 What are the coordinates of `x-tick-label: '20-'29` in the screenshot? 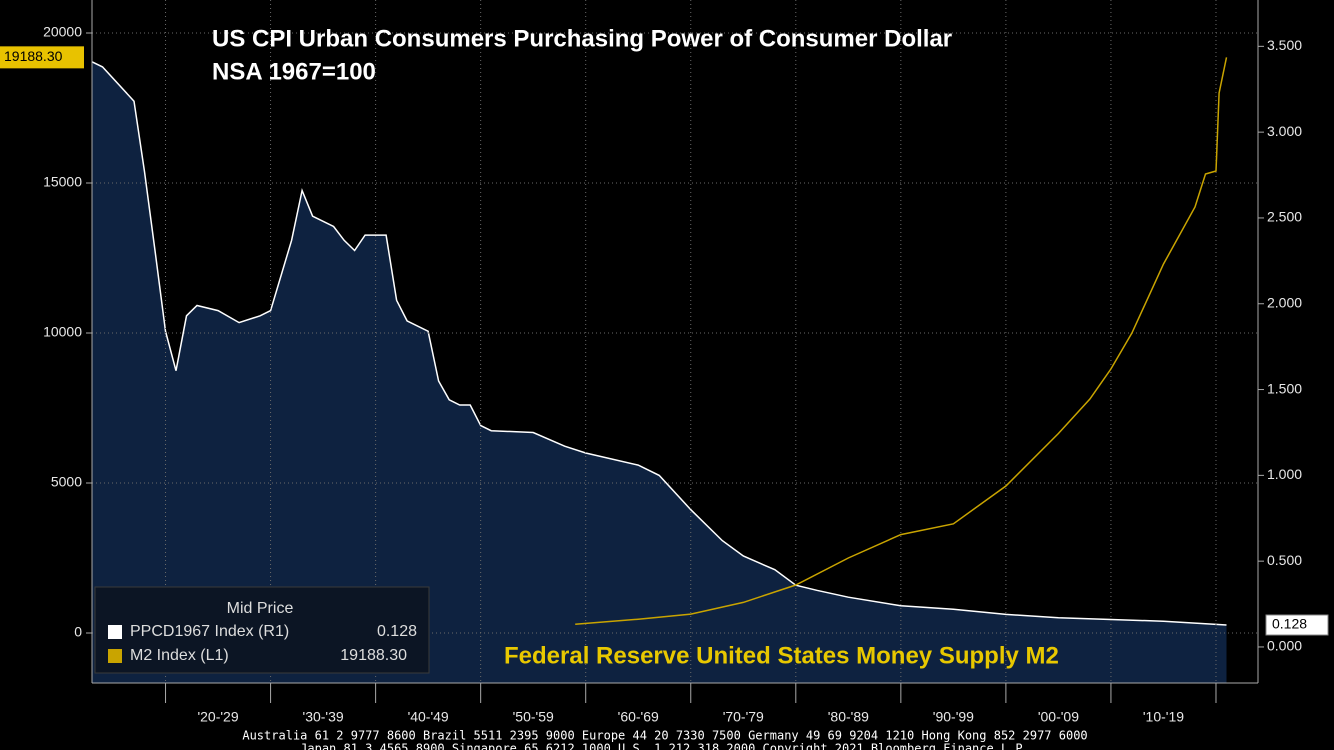 It's located at (217, 717).